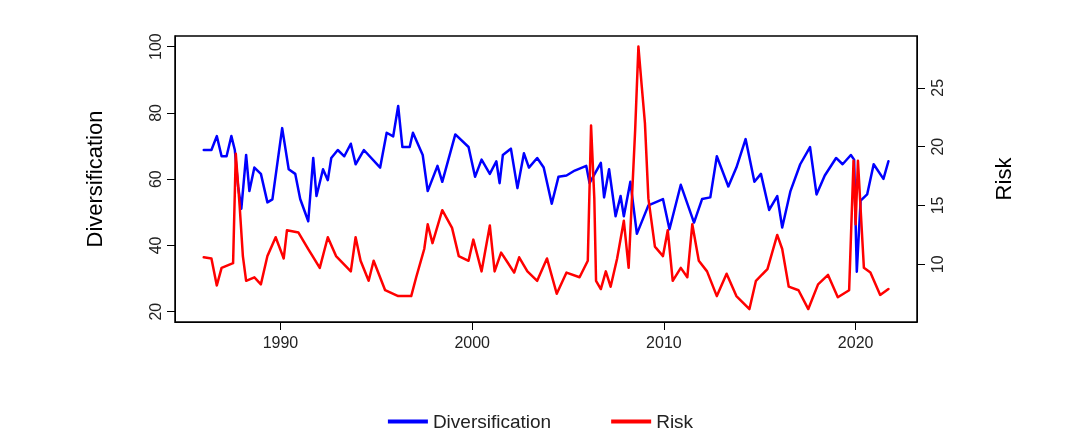 The image size is (1081, 444). What do you see at coordinates (155, 46) in the screenshot?
I see `y-tick-label: 100` at bounding box center [155, 46].